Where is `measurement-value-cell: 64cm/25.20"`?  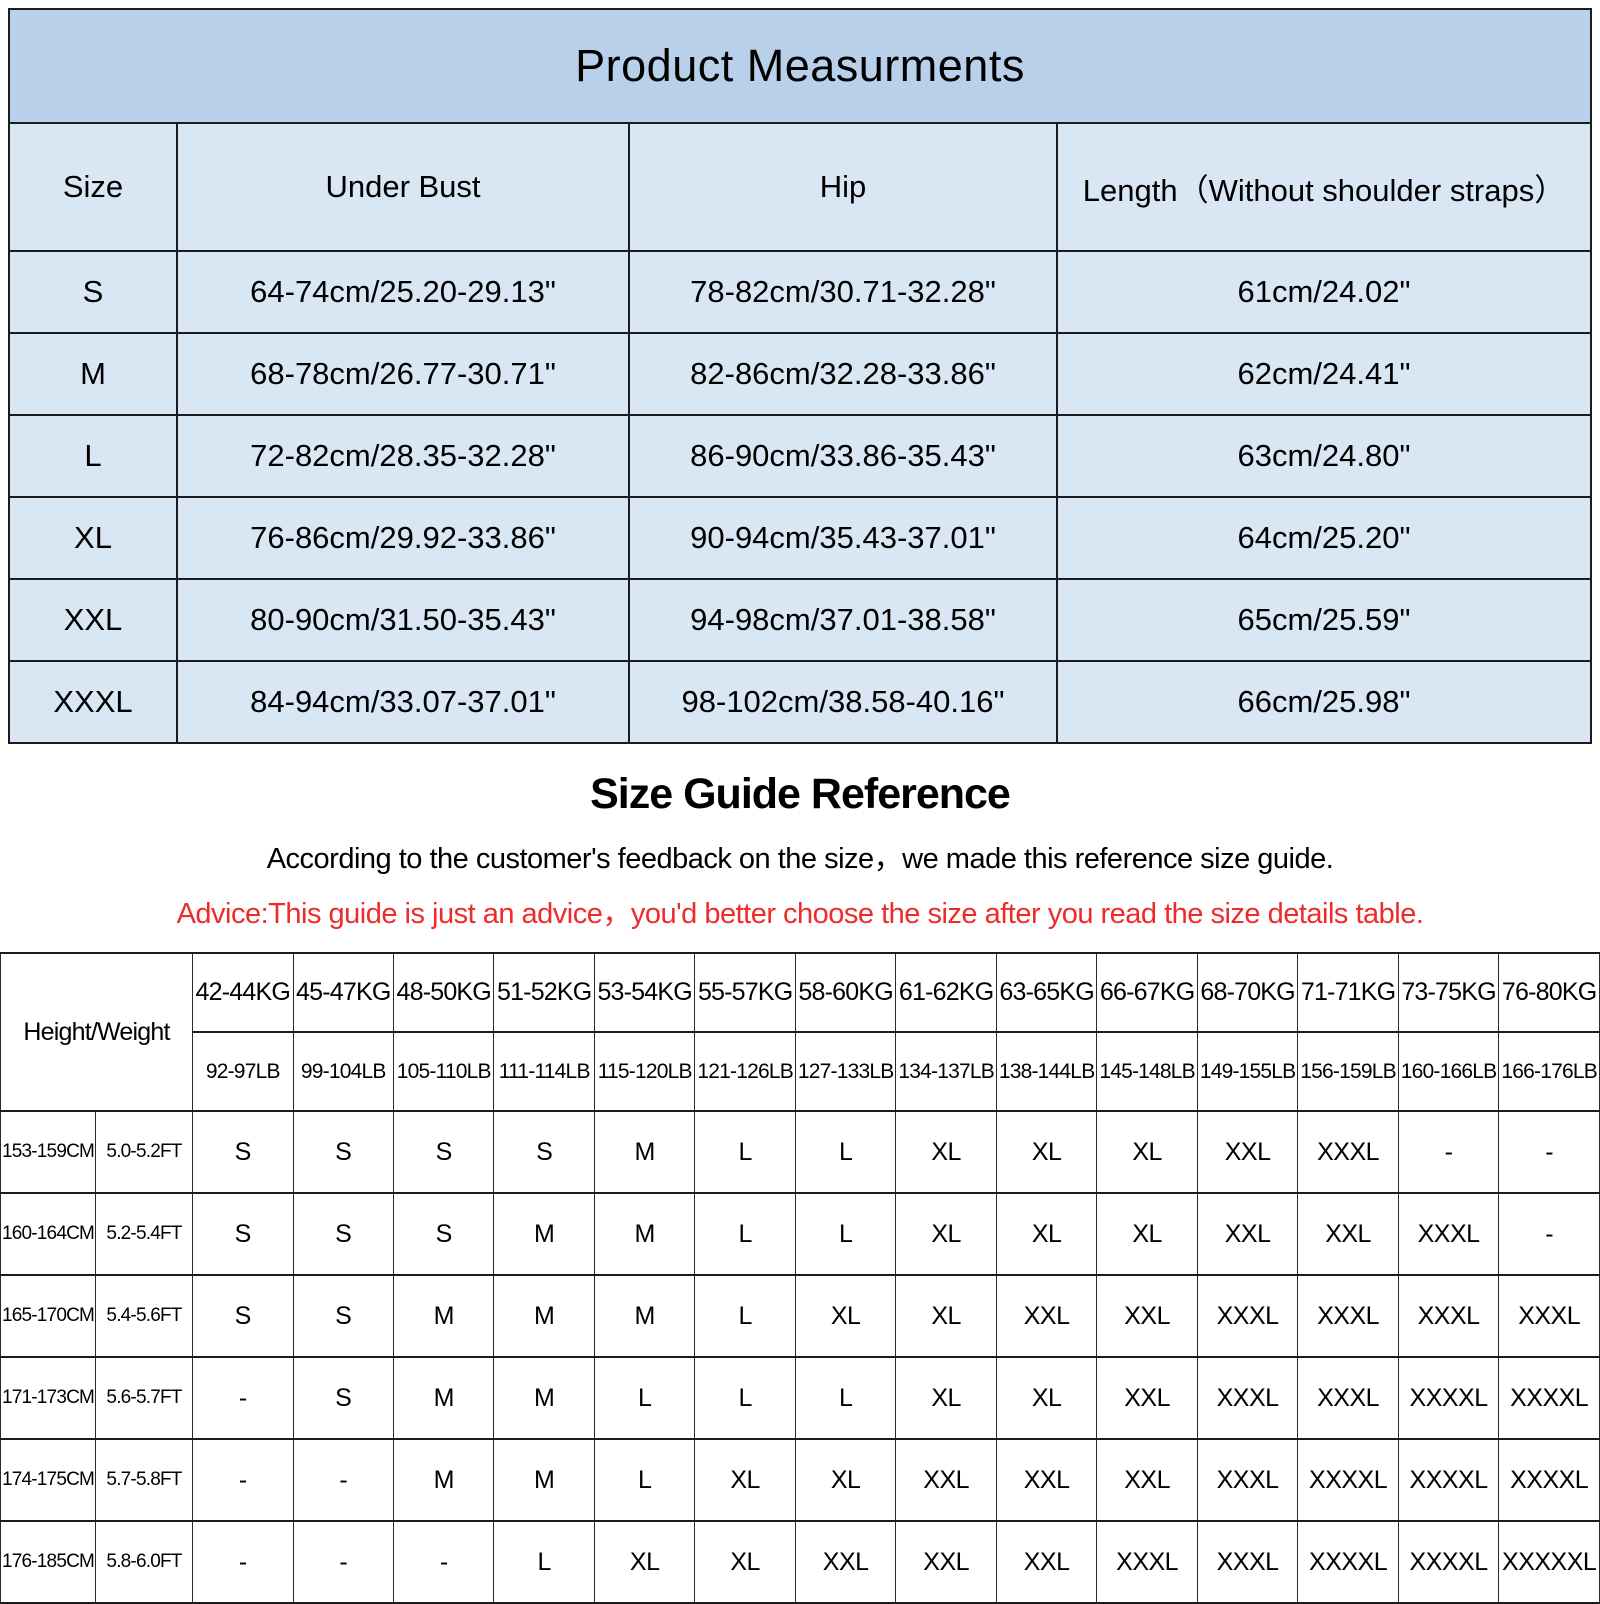
measurement-value-cell: 64cm/25.20" is located at coordinates (1324, 538).